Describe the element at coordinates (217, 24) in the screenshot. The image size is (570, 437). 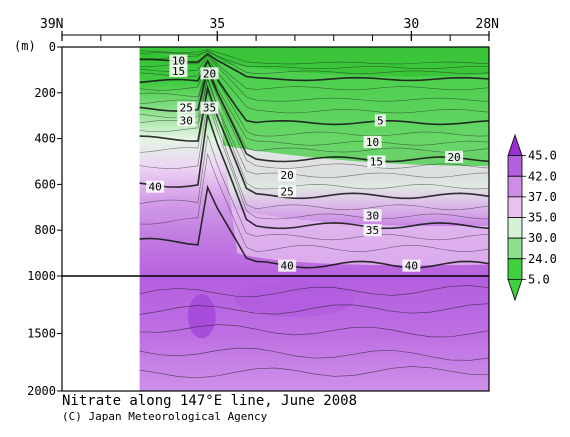
I see `top-tick-label: 35` at that location.